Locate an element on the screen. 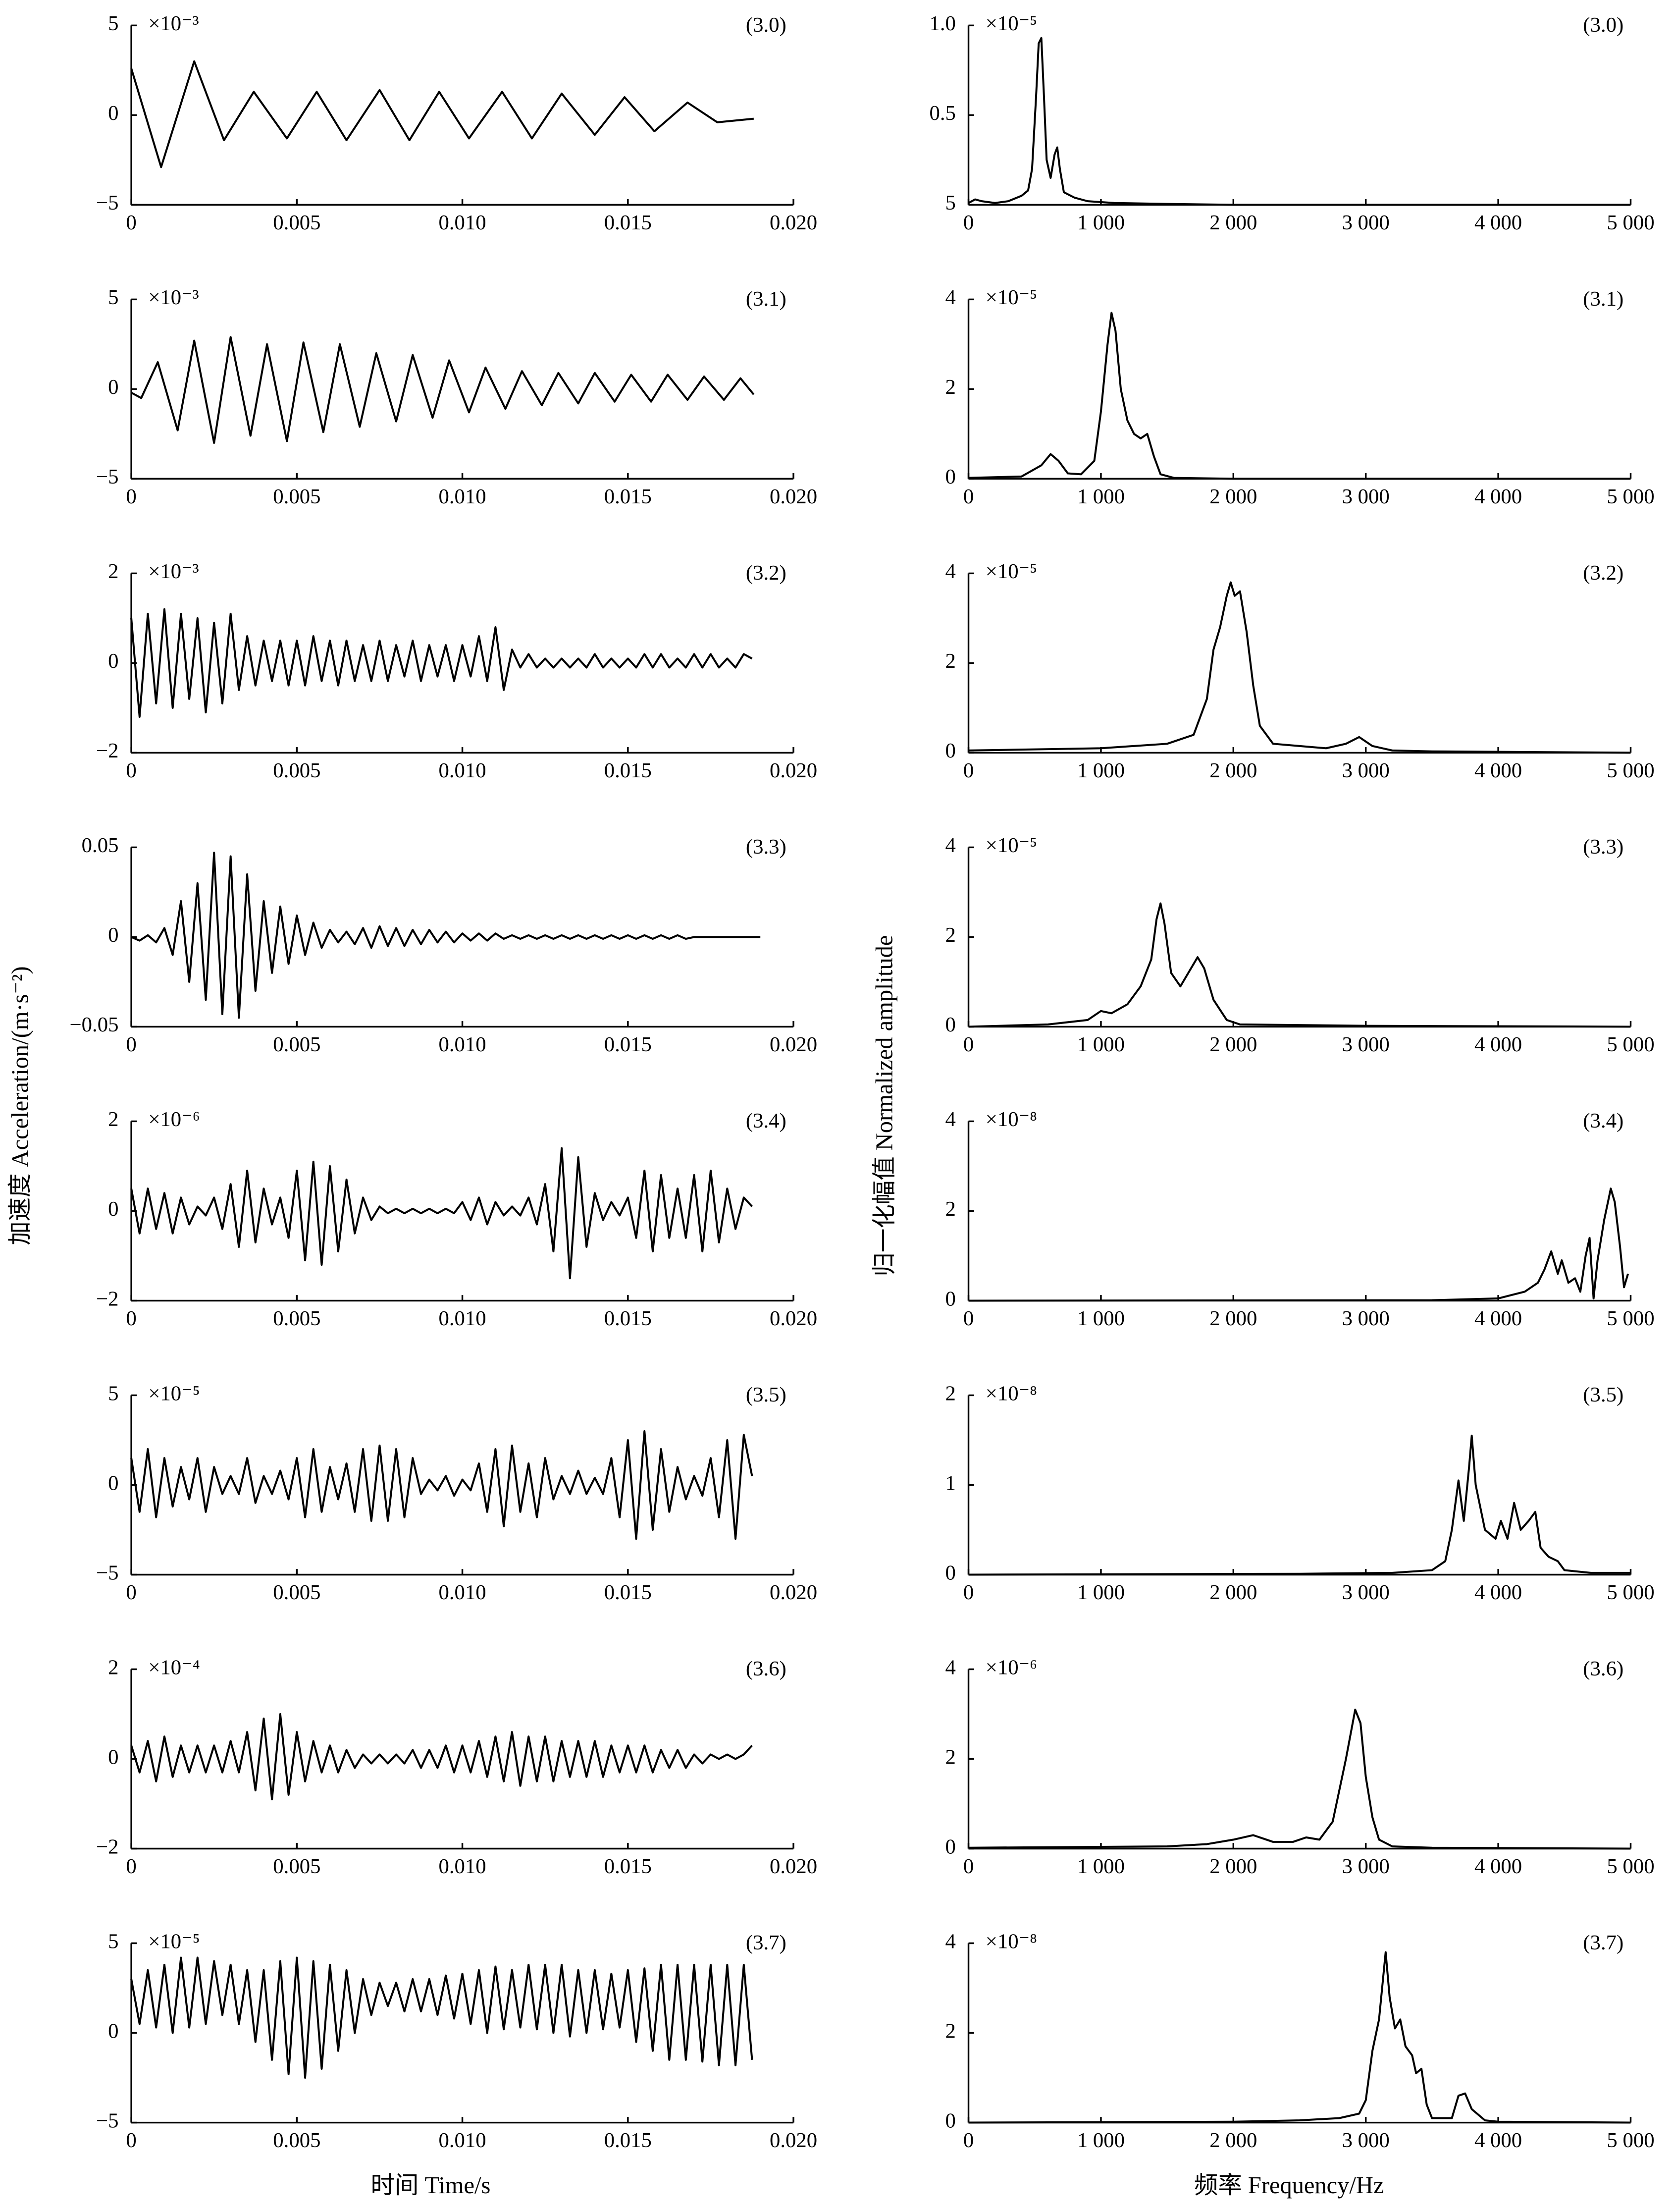 This screenshot has height=2212, width=1673. y-tick-label: 1 is located at coordinates (950, 1483).